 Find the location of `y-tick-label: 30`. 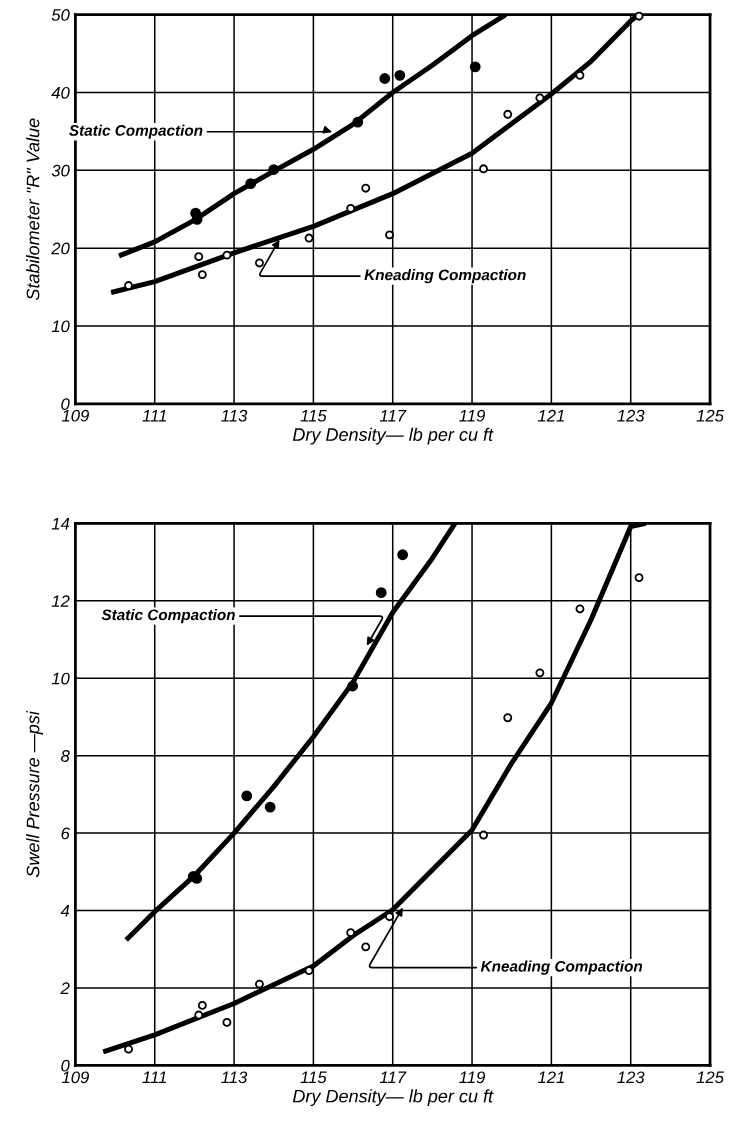

y-tick-label: 30 is located at coordinates (60, 170).